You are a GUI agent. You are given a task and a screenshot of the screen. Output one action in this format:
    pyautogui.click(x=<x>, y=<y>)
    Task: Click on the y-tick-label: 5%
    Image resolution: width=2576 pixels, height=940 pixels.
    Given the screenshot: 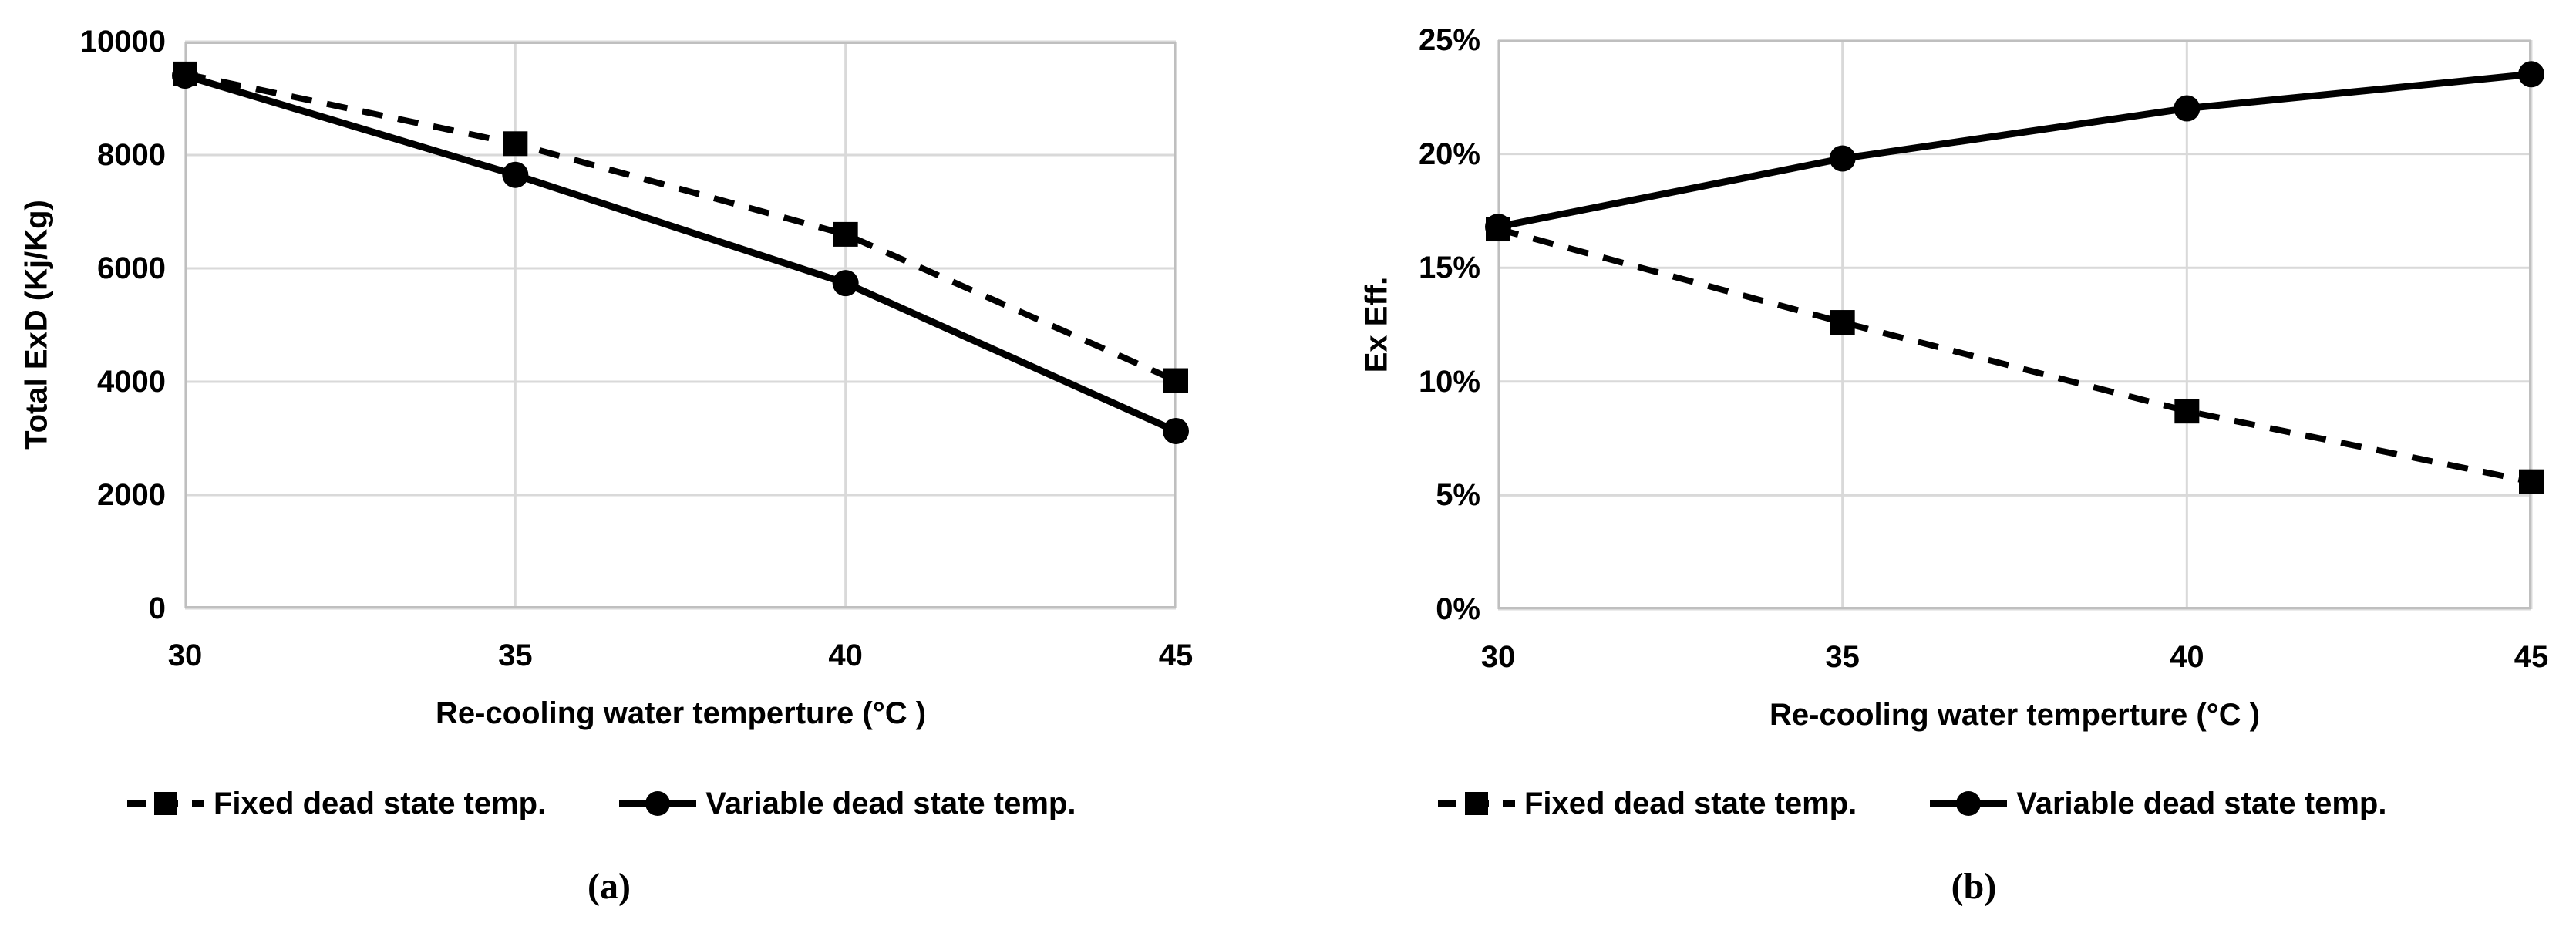 What is the action you would take?
    pyautogui.click(x=1458, y=495)
    